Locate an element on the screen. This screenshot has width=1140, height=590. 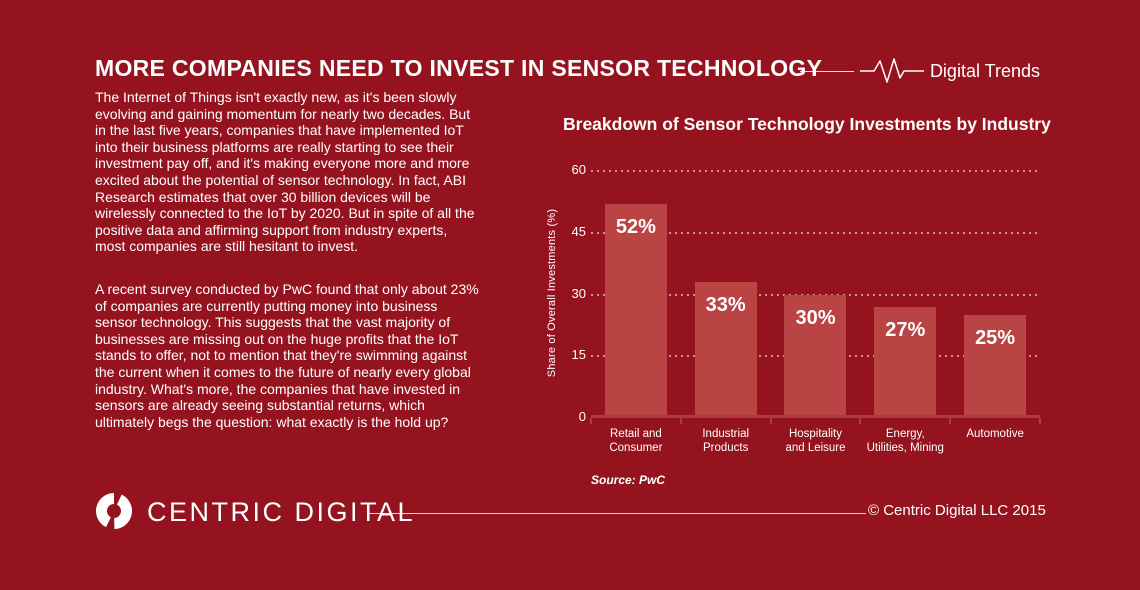
x-label-line: and Leisure is located at coordinates (815, 448).